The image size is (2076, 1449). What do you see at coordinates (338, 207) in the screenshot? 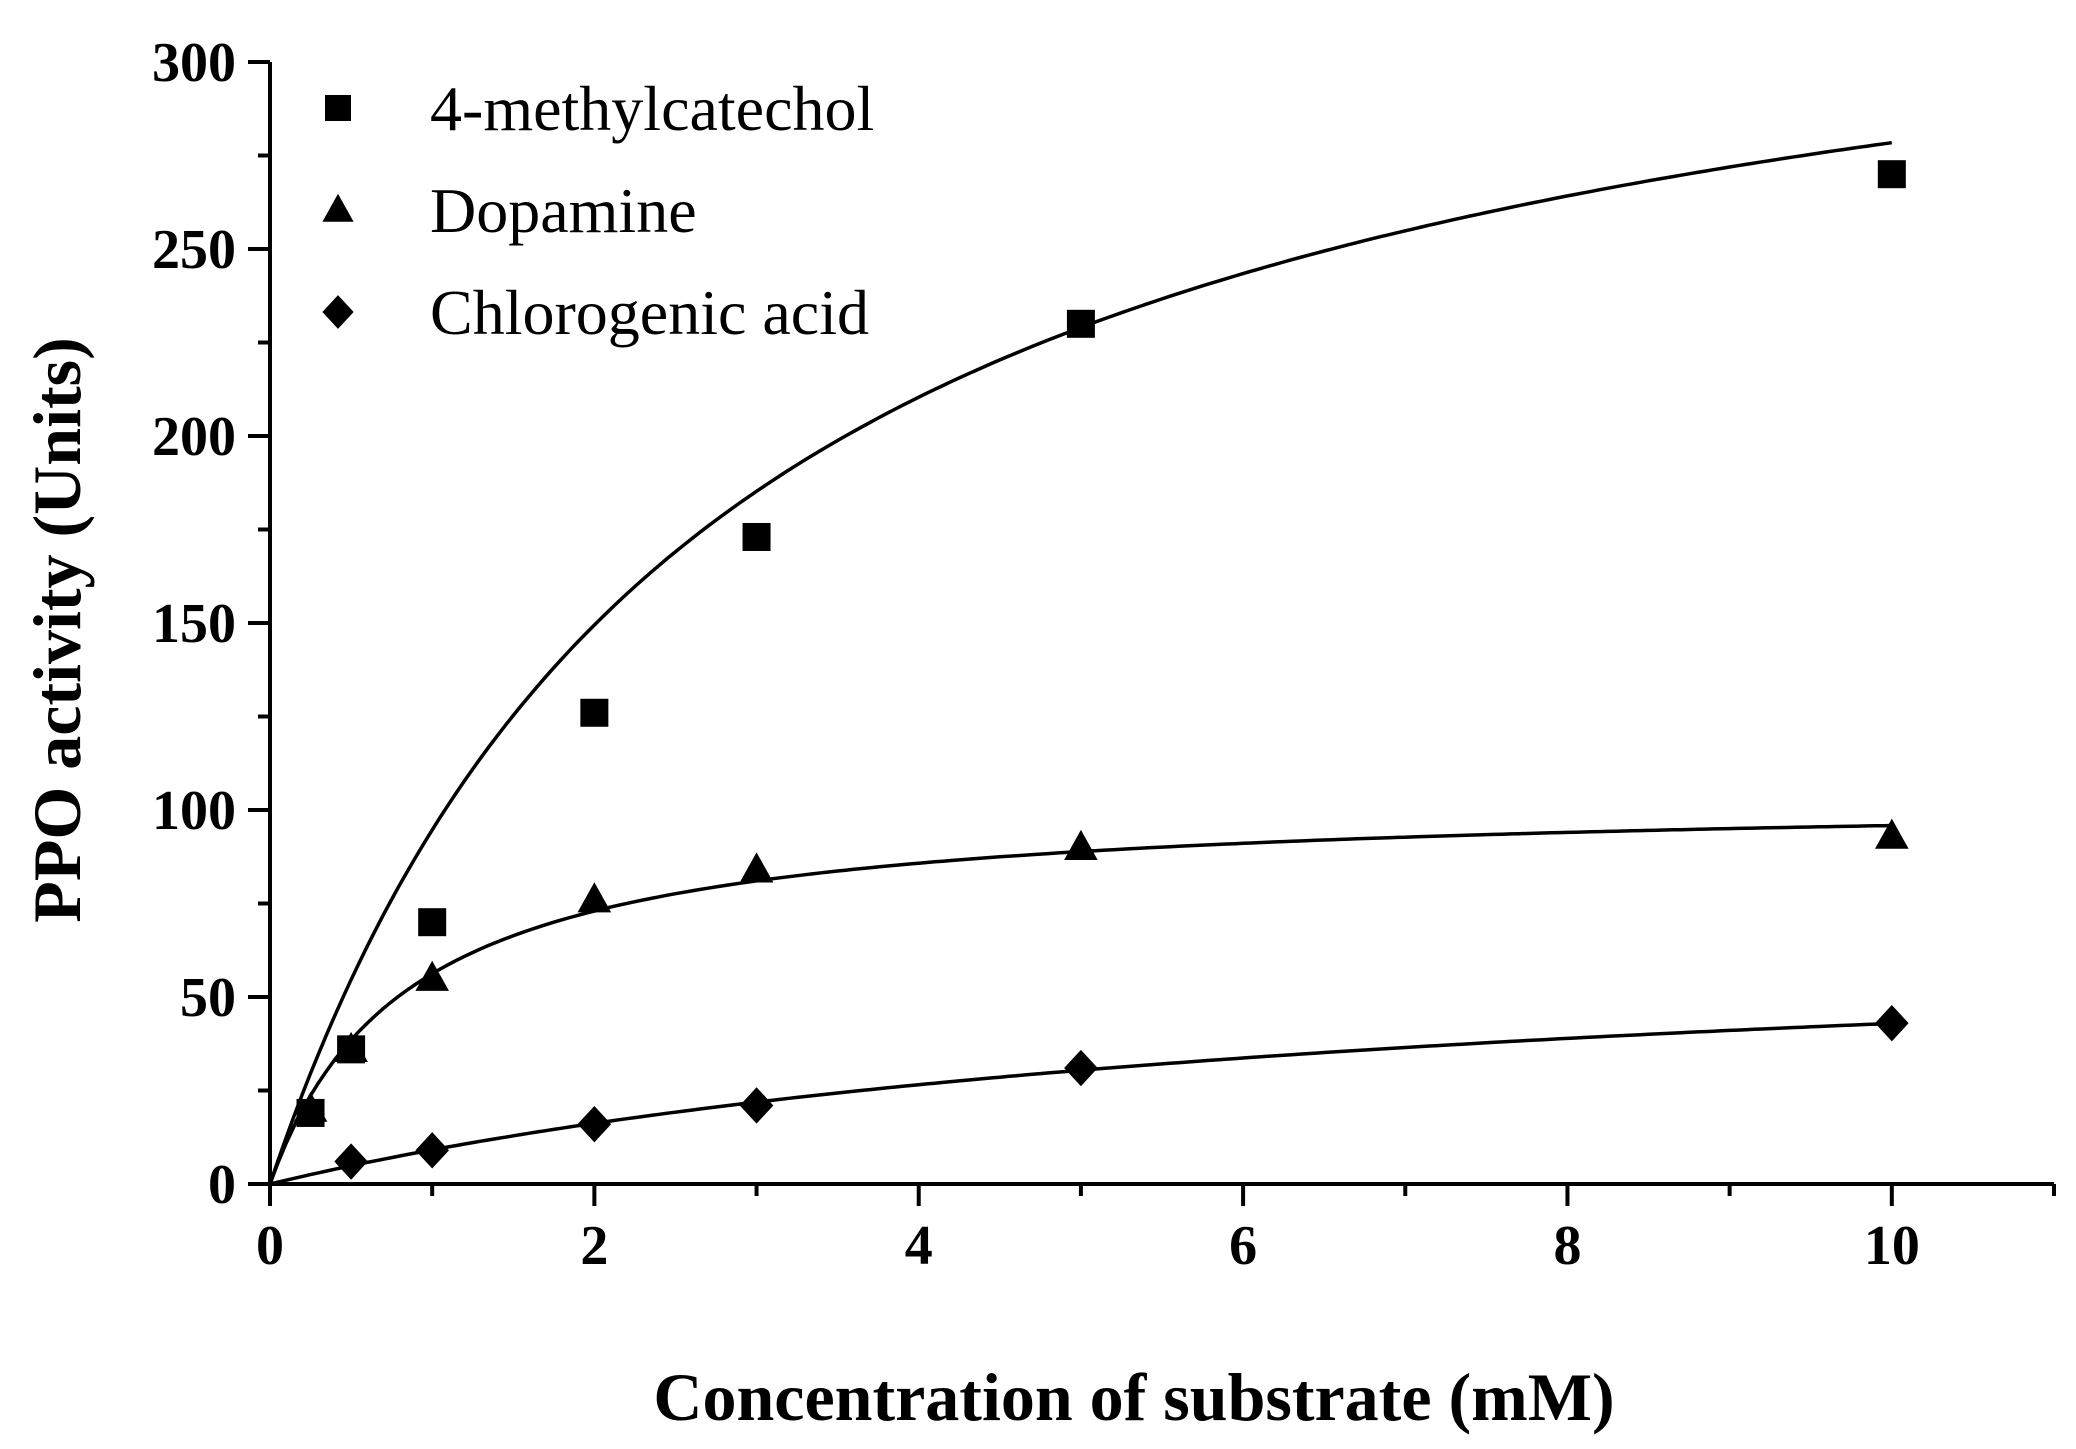
I see `legend-marker-triangle` at bounding box center [338, 207].